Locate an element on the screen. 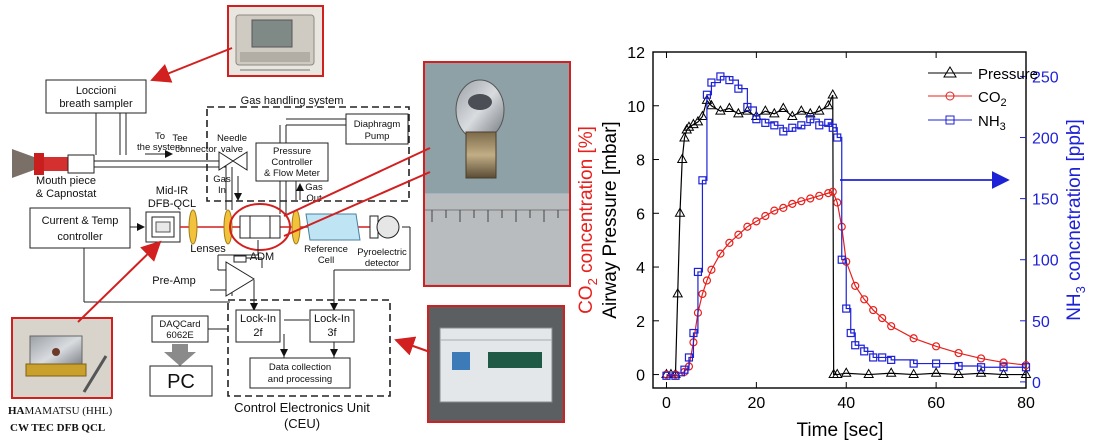 The width and height of the screenshot is (1095, 441). adm-highlight is located at coordinates (260, 227).